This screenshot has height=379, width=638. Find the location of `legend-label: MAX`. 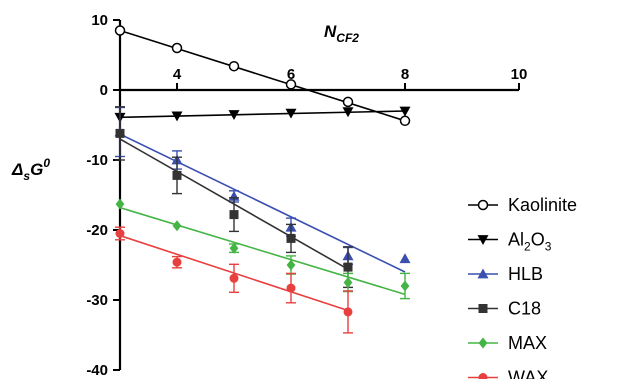

legend-label: MAX is located at coordinates (527, 343).